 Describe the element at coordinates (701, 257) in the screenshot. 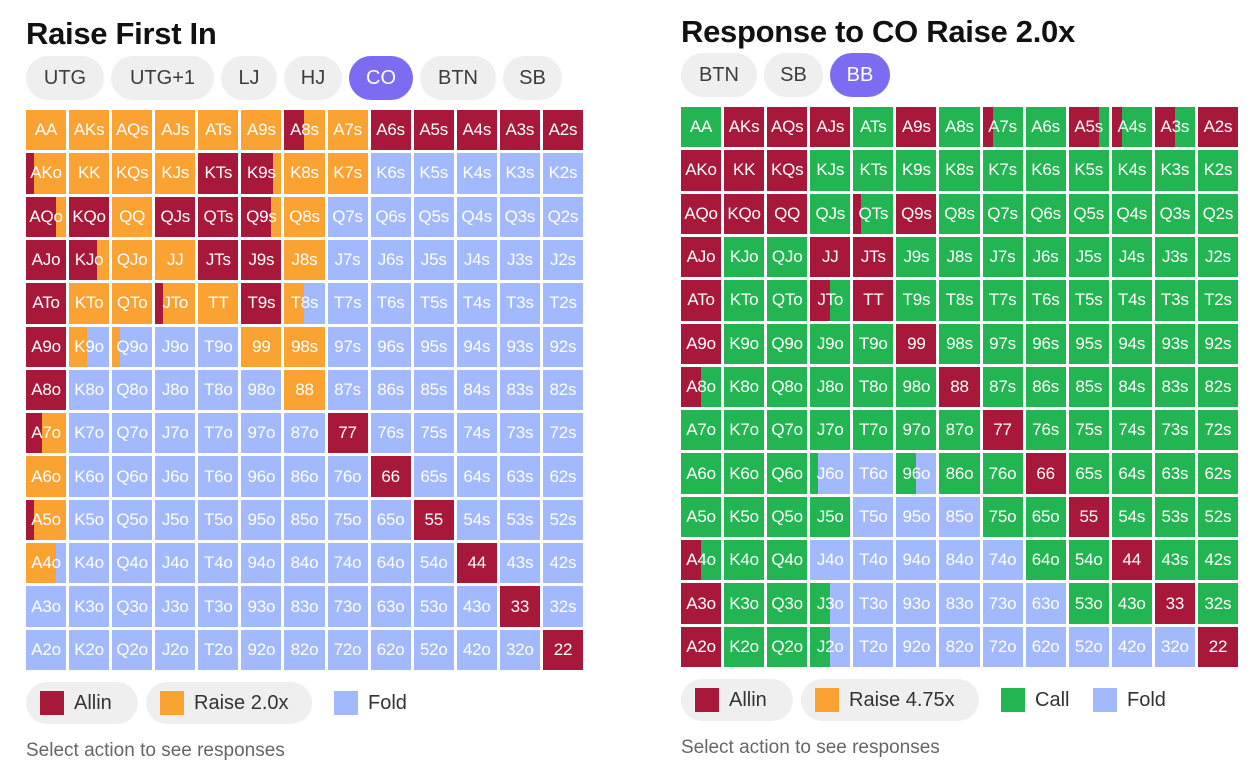

I see `hand-cell-ajo: AJo` at that location.